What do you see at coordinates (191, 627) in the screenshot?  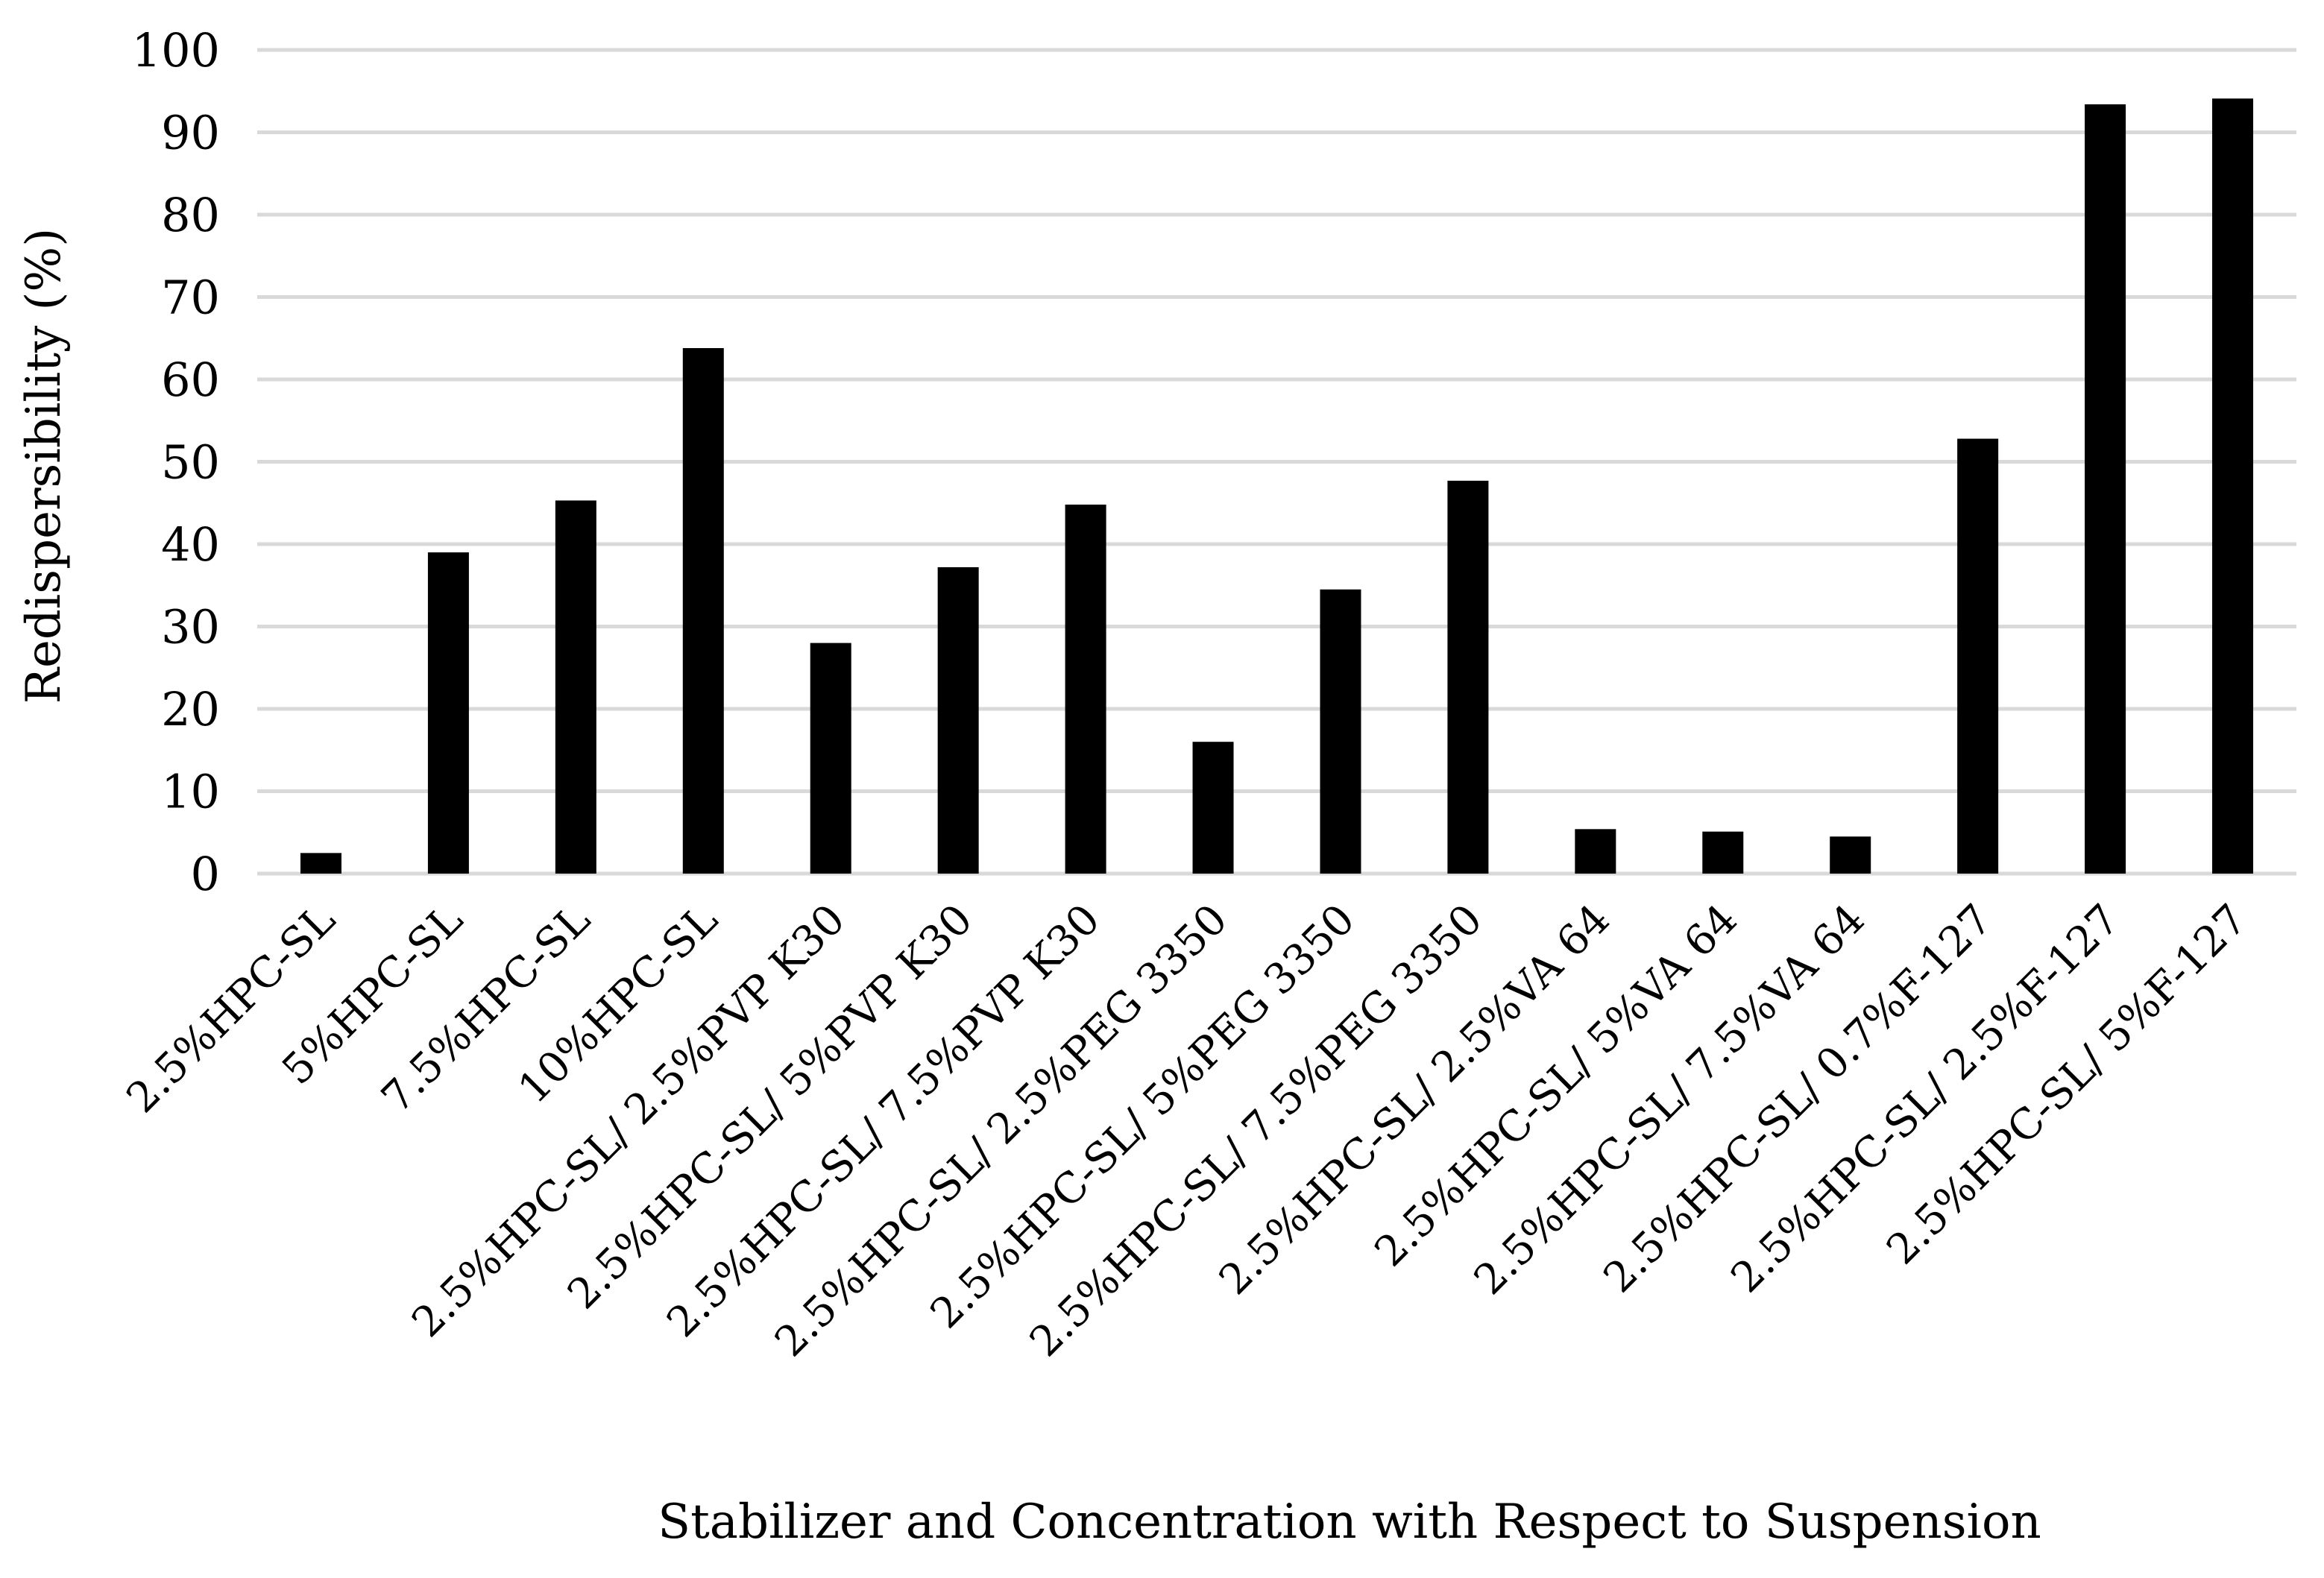 I see `y-tick-label: 30` at bounding box center [191, 627].